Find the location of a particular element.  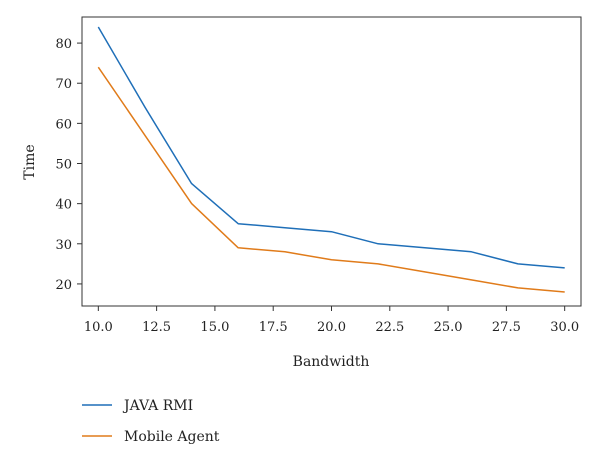

legend-label-java-rmi: JAVA RMI is located at coordinates (157, 406).